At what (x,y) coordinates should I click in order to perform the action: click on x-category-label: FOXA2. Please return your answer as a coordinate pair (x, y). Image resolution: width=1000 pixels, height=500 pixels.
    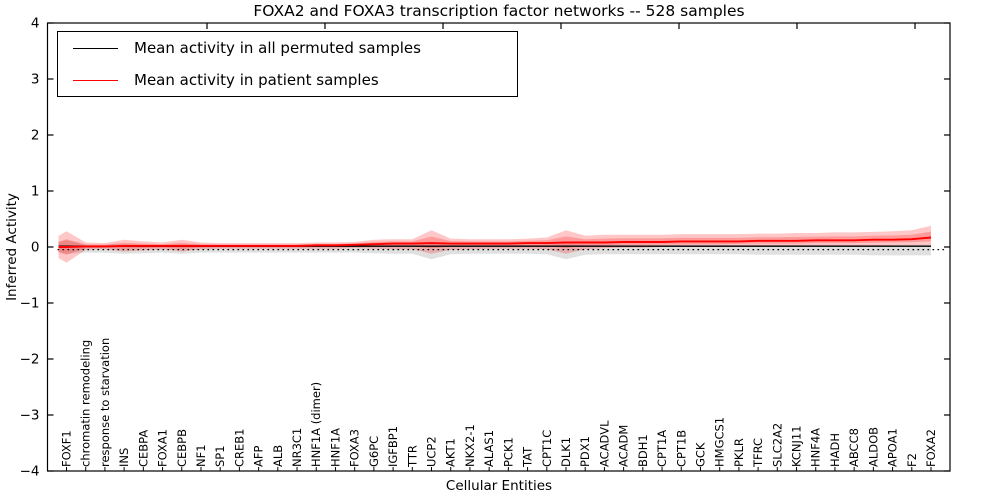
    Looking at the image, I should click on (931, 448).